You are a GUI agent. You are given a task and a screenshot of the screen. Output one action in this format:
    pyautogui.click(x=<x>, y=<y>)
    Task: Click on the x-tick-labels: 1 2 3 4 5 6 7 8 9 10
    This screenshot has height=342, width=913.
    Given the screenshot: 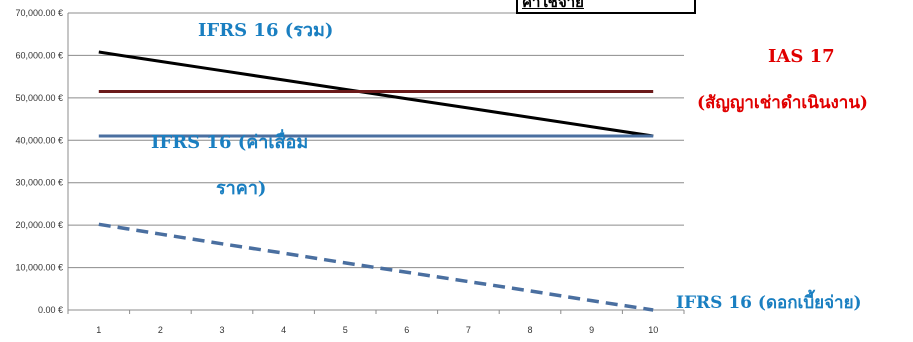 What is the action you would take?
    pyautogui.click(x=377, y=330)
    